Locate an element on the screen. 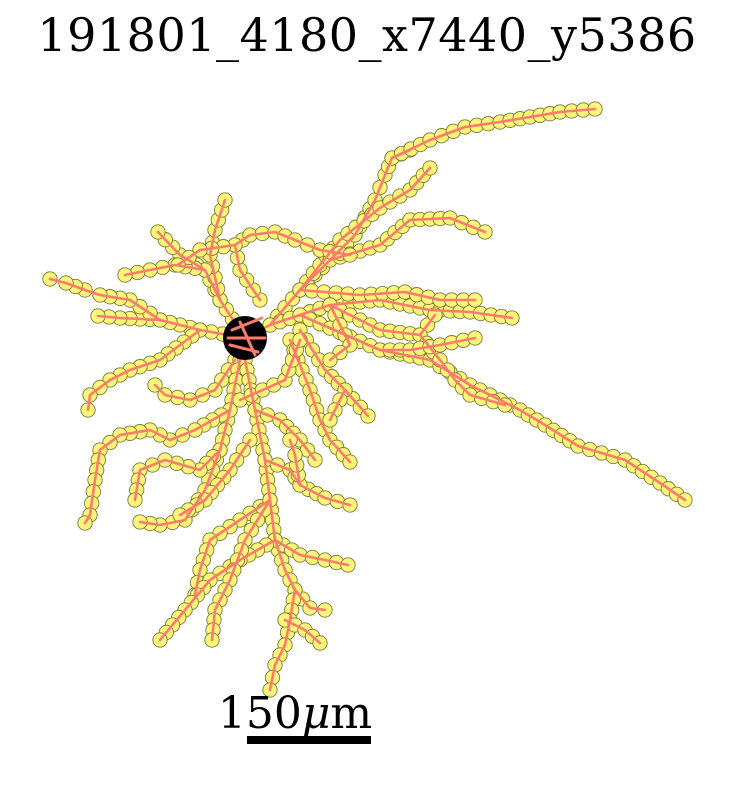  scale-bar-label: 150μm is located at coordinates (295, 713).